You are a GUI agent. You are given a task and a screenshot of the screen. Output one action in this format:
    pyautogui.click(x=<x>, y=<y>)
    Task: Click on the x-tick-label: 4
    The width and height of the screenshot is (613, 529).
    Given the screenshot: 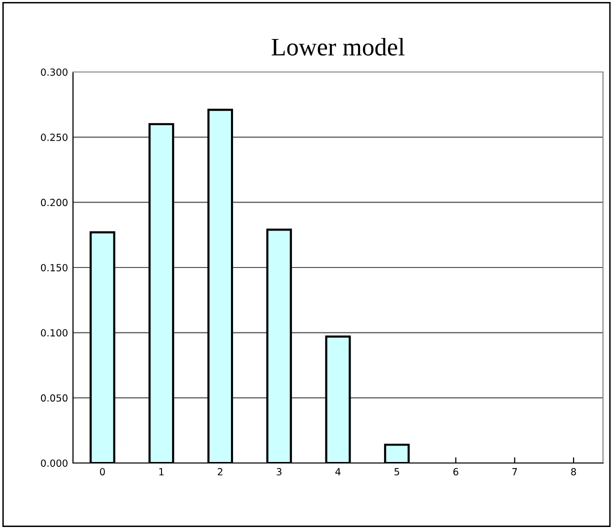 What is the action you would take?
    pyautogui.click(x=338, y=472)
    